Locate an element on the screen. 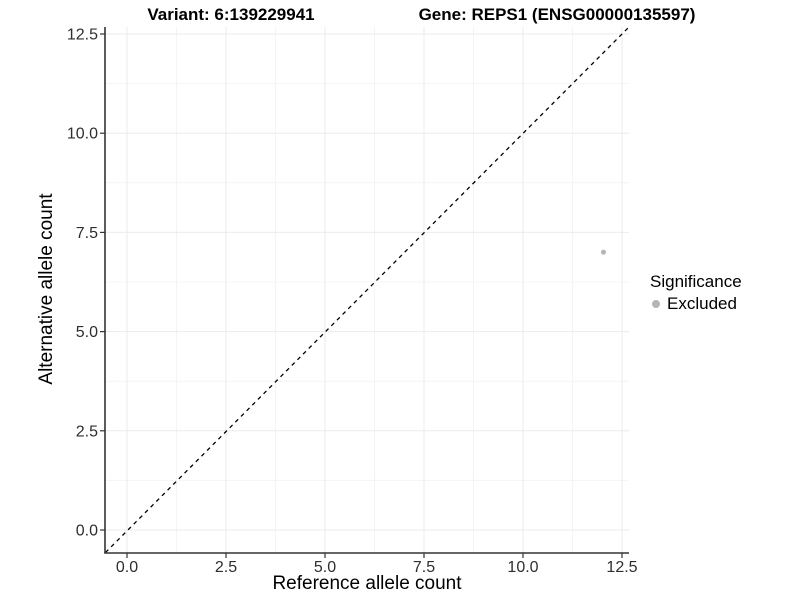  y-tick-label: 10.0 is located at coordinates (82, 134).